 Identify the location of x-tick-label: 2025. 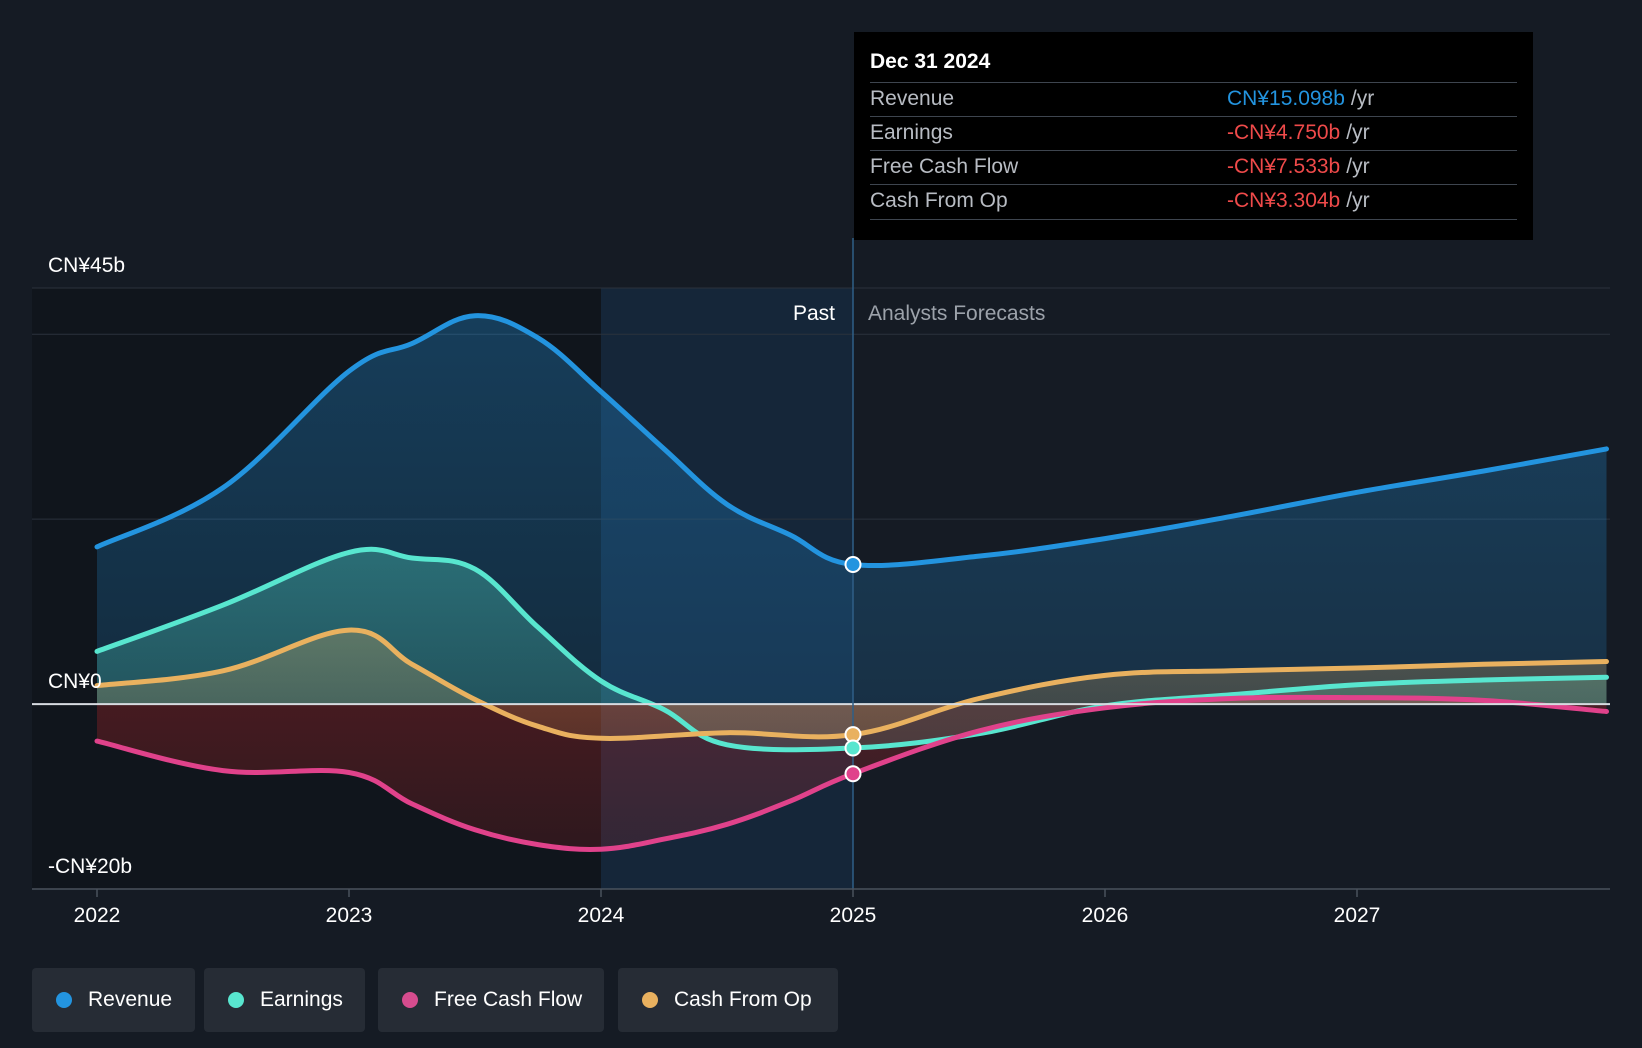
(853, 915).